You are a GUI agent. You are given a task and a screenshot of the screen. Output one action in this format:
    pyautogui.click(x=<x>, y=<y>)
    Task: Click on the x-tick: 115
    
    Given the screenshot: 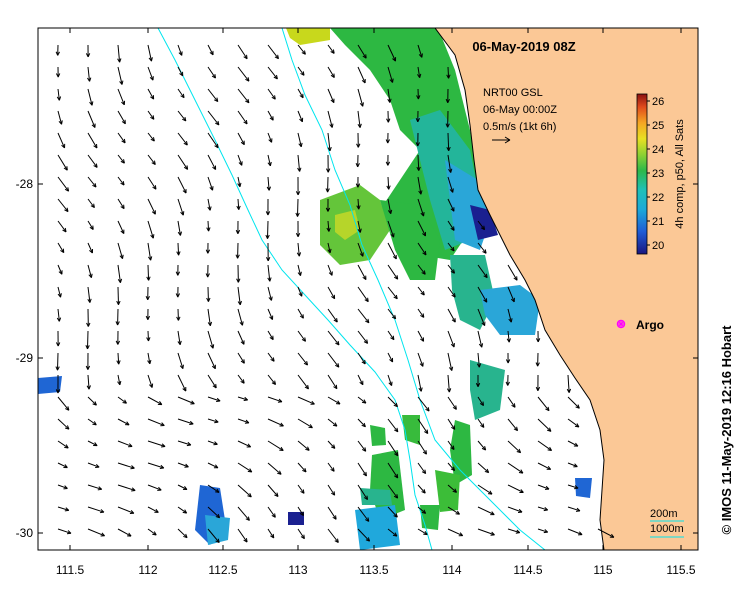 What is the action you would take?
    pyautogui.click(x=603, y=302)
    